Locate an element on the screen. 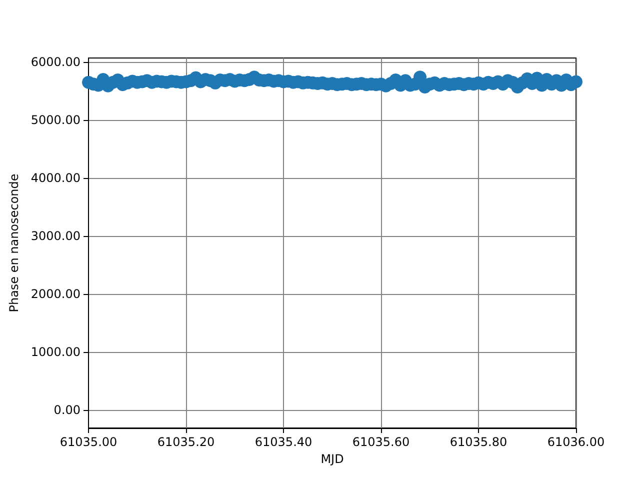  x-tick-label: 61036.00 is located at coordinates (576, 442).